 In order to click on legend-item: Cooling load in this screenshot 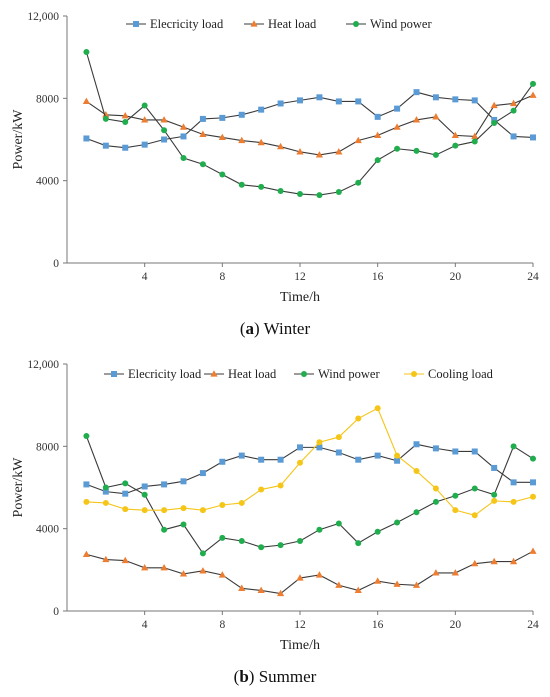, I will do `click(449, 374)`.